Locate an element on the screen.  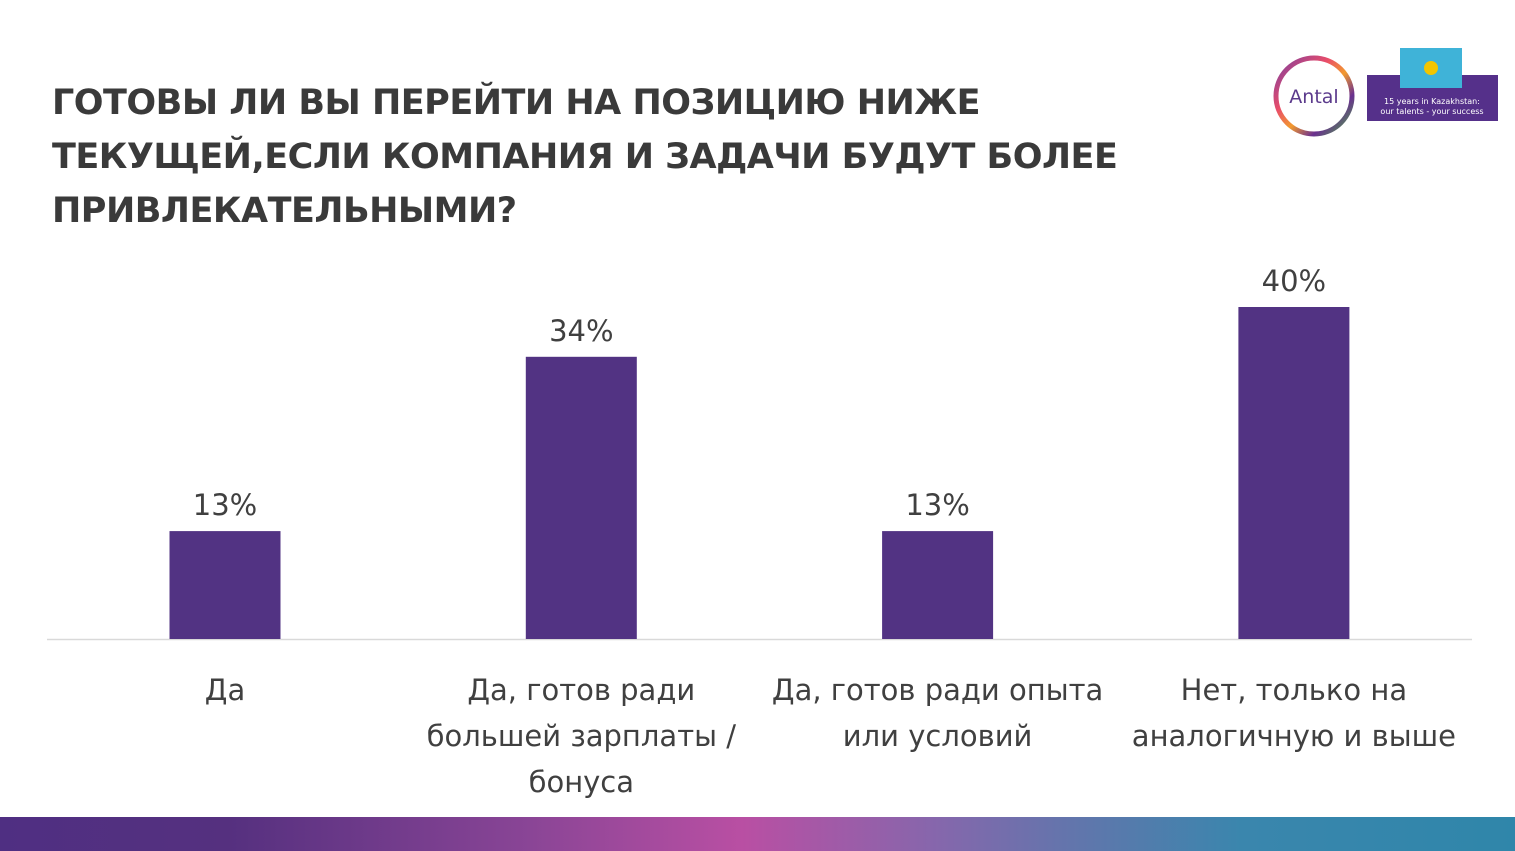
category-label-2: Да, готов ради опыта или условий is located at coordinates (938, 713).